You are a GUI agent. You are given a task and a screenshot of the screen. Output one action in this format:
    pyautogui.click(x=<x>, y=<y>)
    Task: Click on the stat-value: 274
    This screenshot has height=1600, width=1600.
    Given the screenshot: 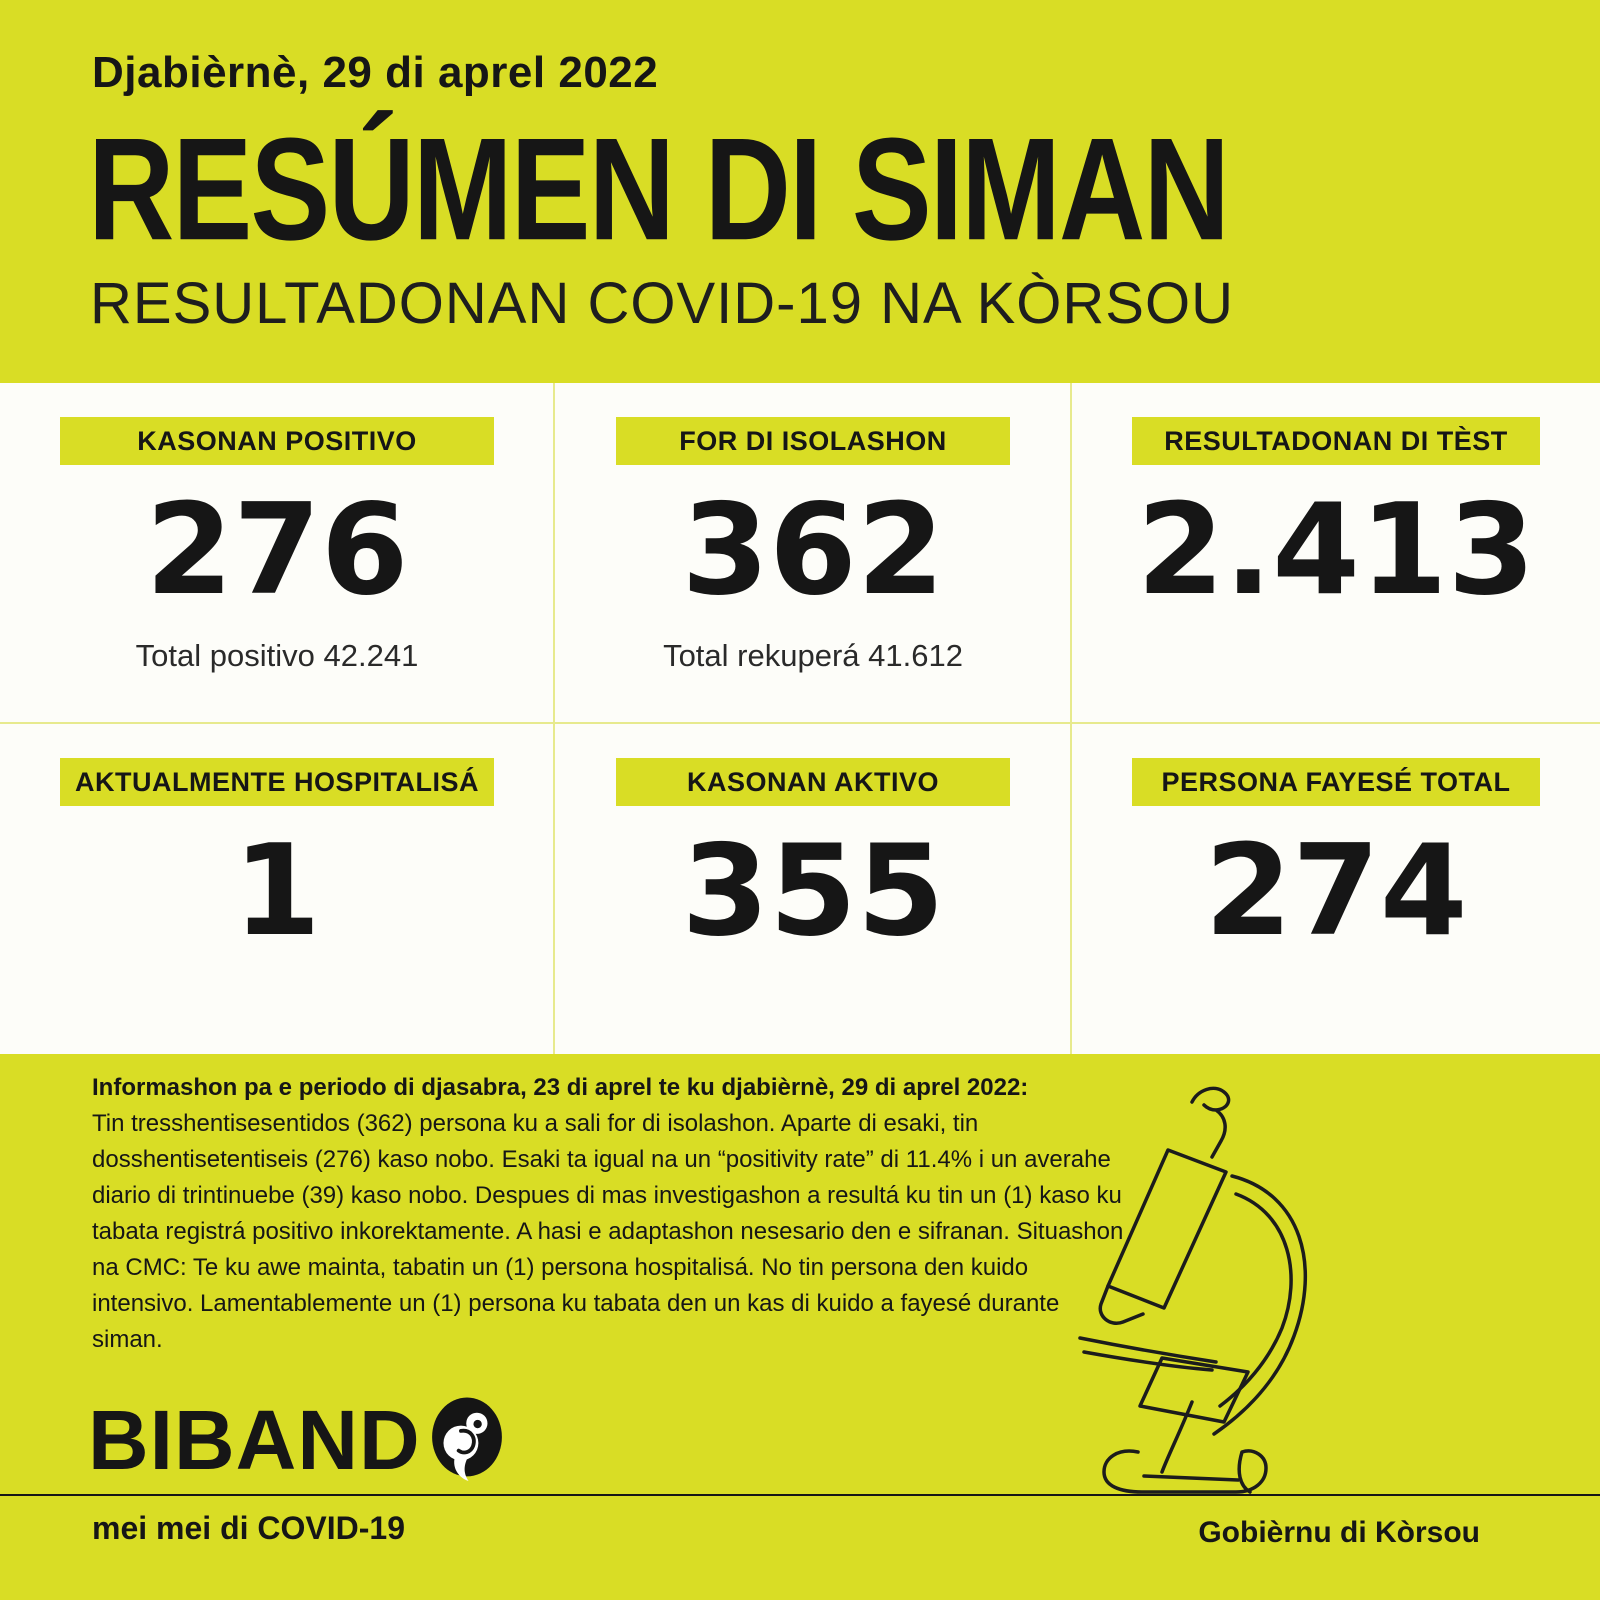 What is the action you would take?
    pyautogui.click(x=1336, y=890)
    